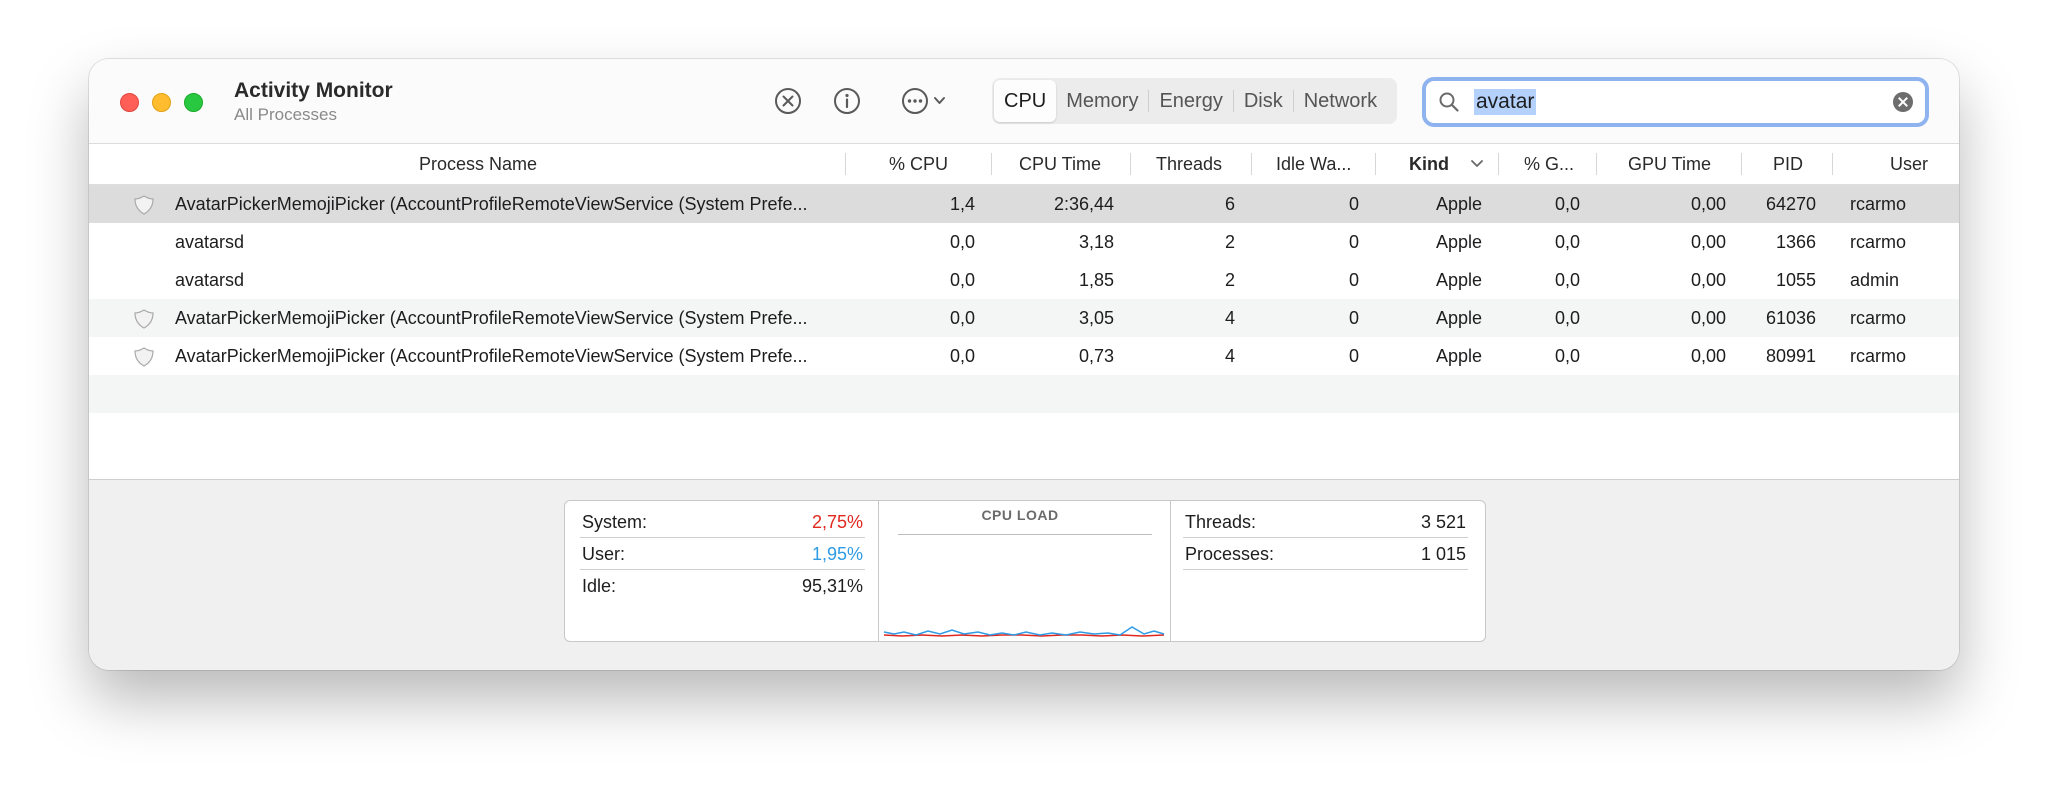 The height and width of the screenshot is (788, 2048). Describe the element at coordinates (962, 204) in the screenshot. I see `cpu-percent: 1,4` at that location.